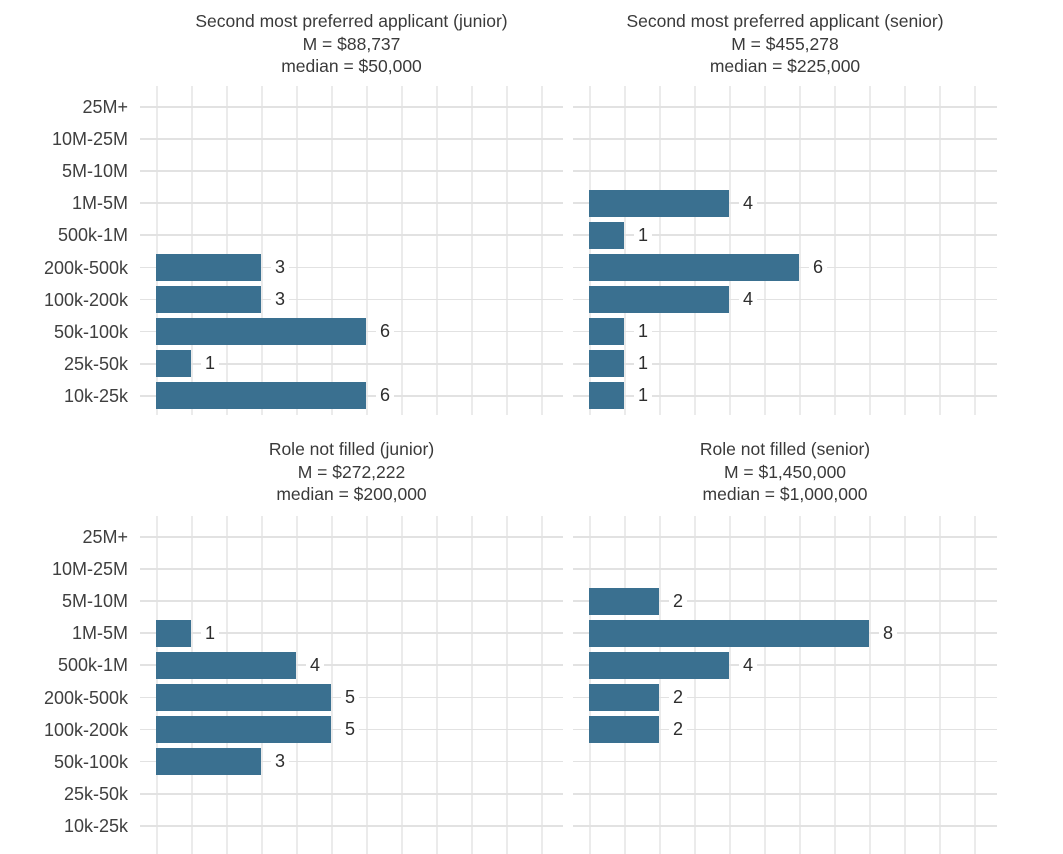  Describe the element at coordinates (606, 364) in the screenshot. I see `bar-25k-50k` at that location.